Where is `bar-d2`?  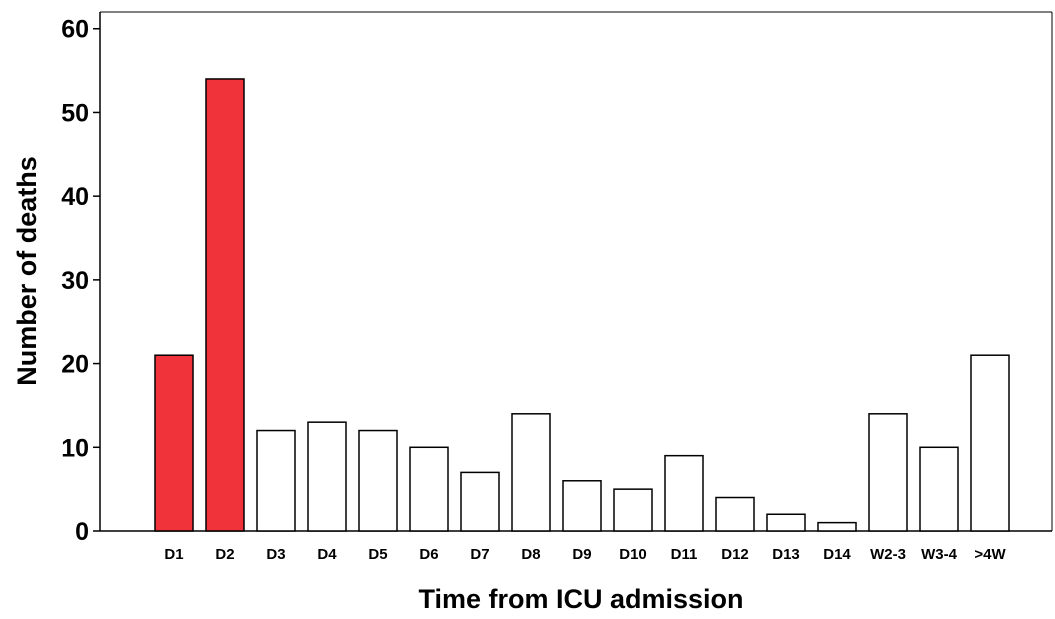 bar-d2 is located at coordinates (225, 305).